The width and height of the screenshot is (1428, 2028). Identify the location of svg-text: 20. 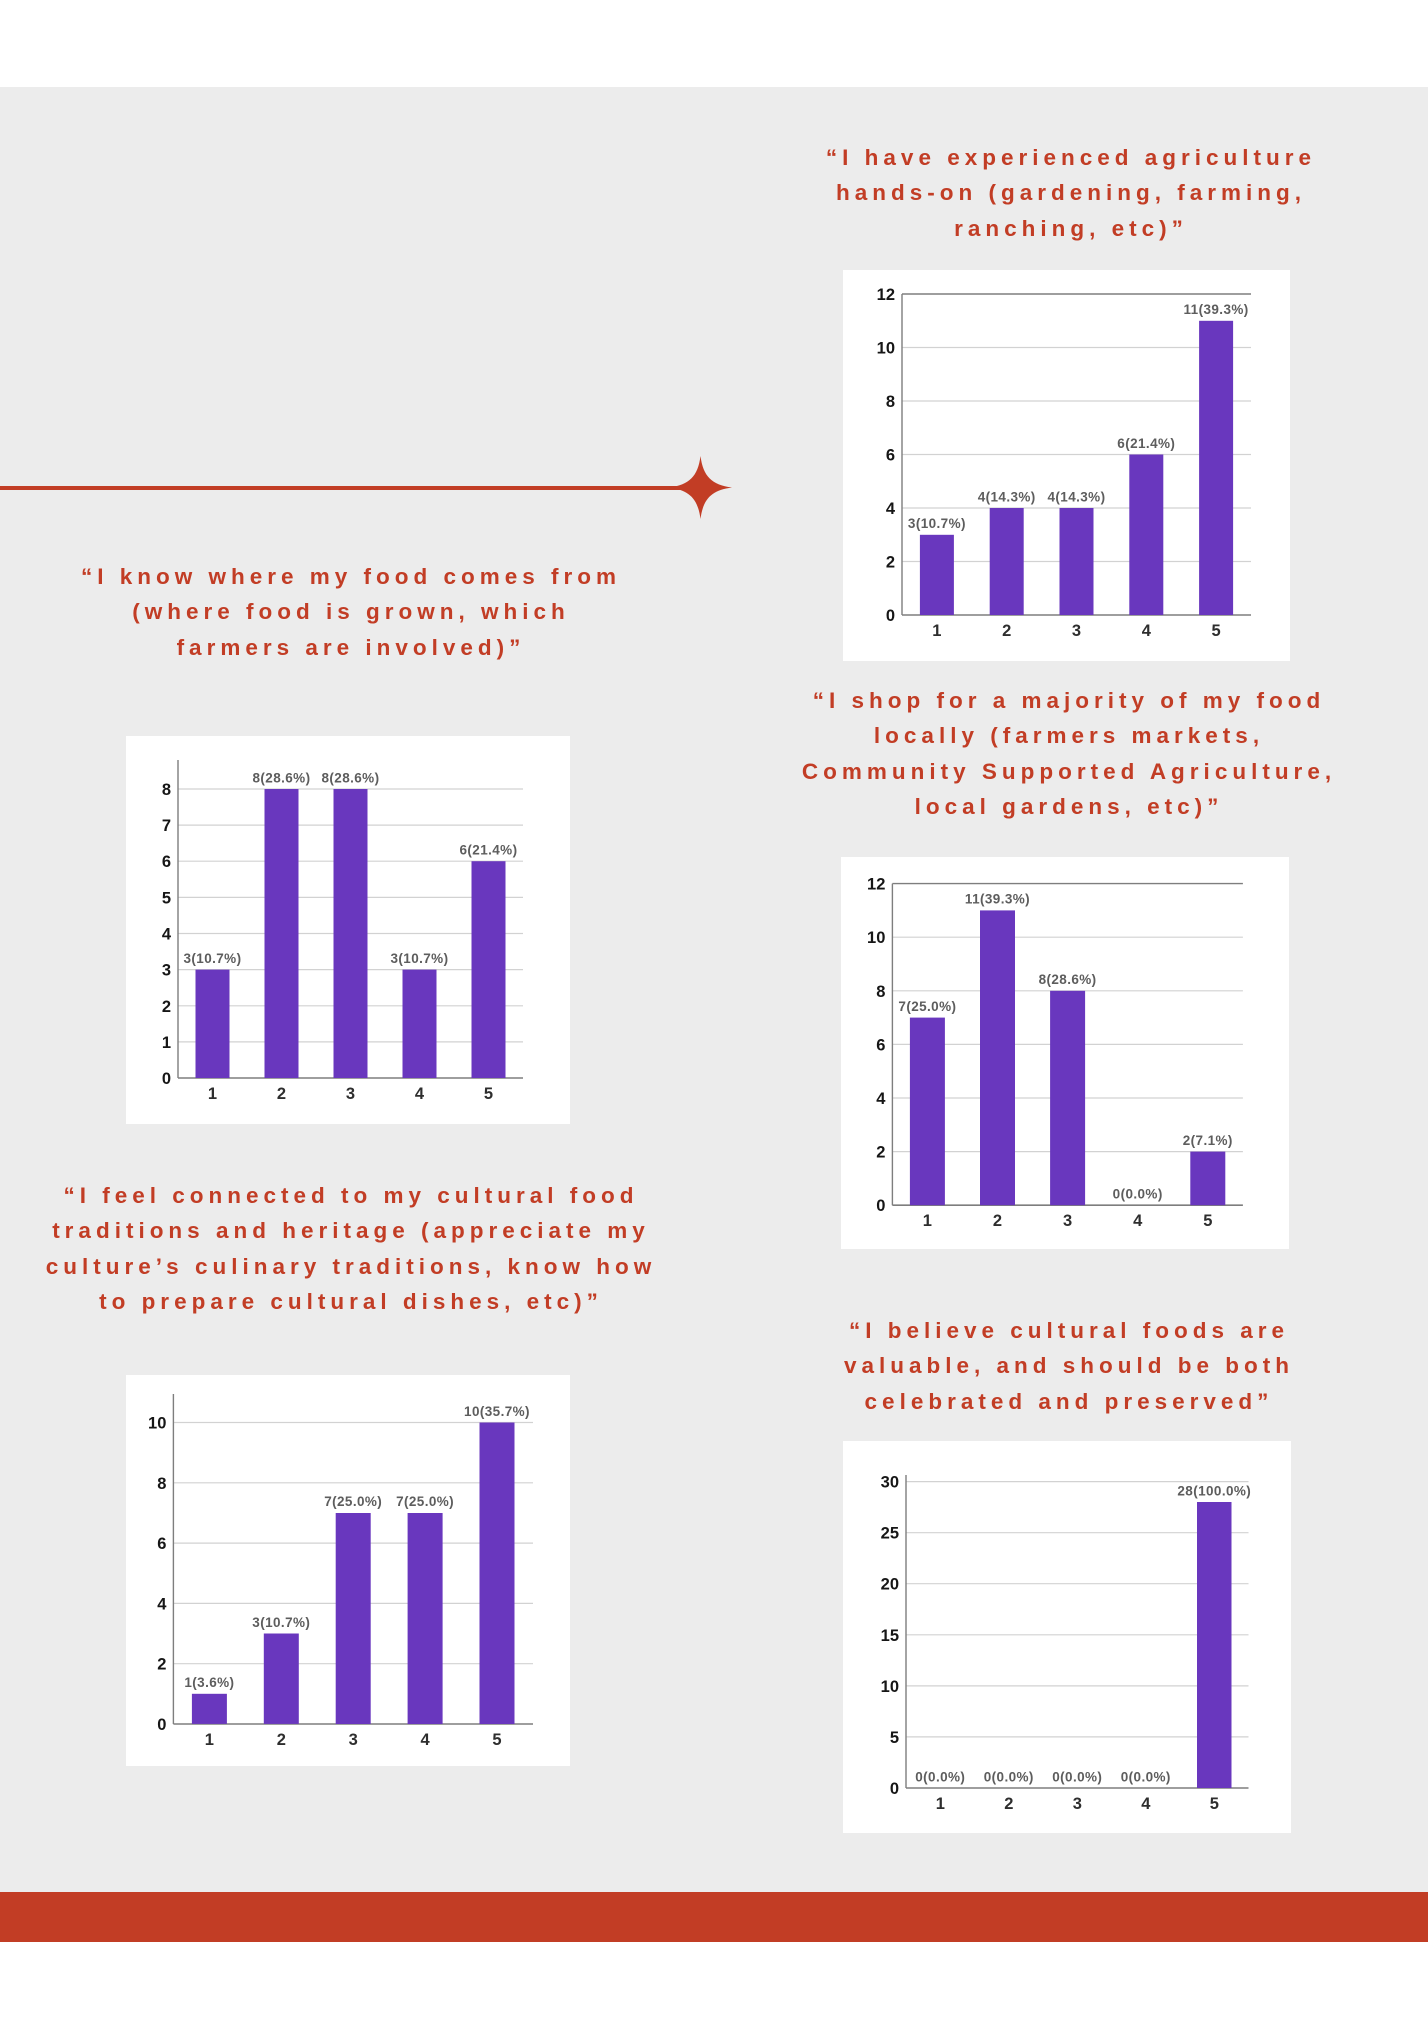
(890, 1585).